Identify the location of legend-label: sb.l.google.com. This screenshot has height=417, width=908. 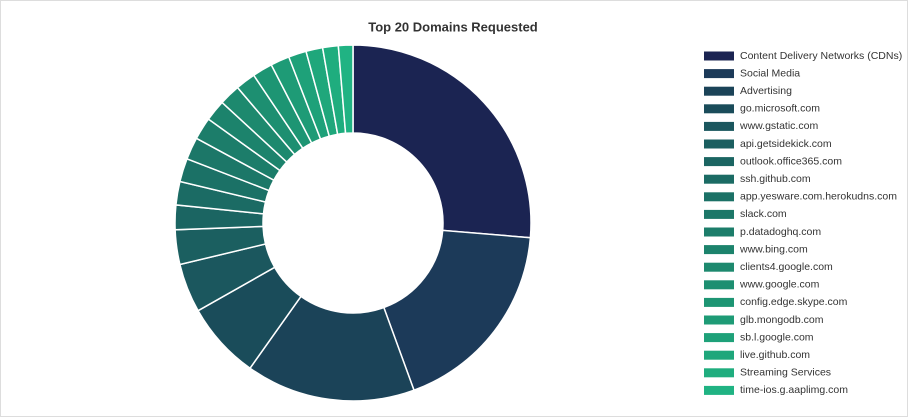
(777, 337).